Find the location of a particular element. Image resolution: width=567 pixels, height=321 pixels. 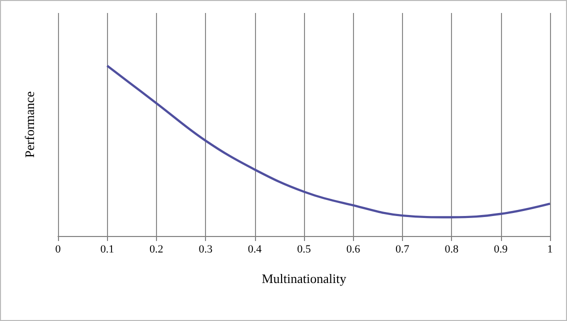

x-tick-label: 1 is located at coordinates (550, 250).